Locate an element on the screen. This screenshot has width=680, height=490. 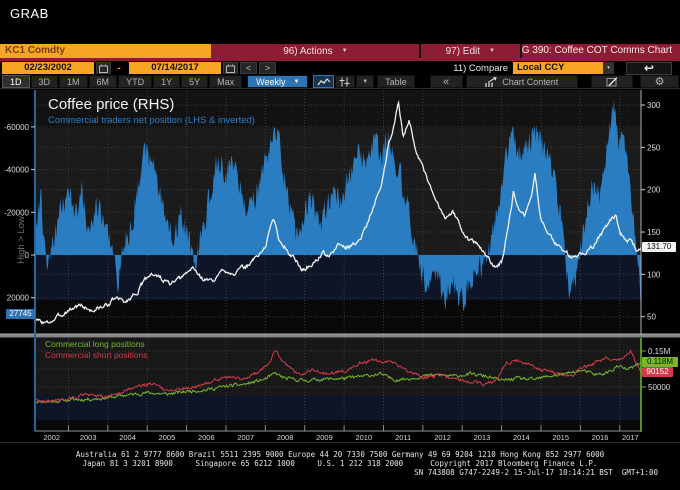
net-position-value-badge: 27745 is located at coordinates (20, 314).